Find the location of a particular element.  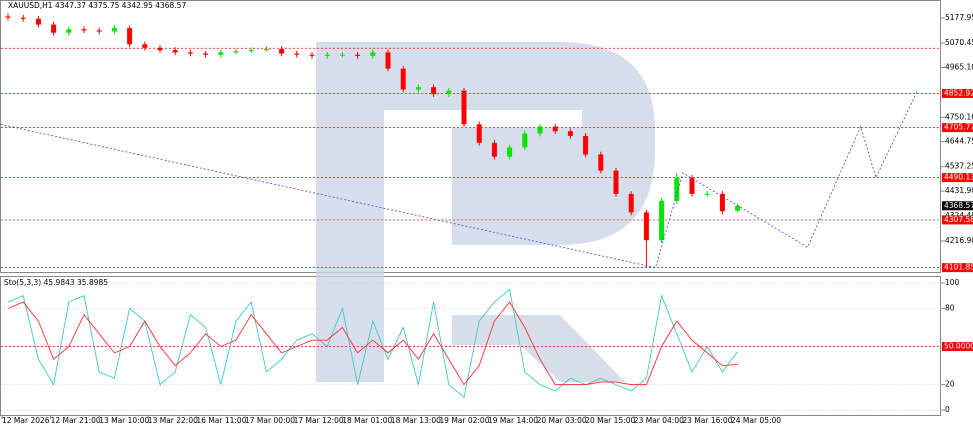

low: 4342.95 is located at coordinates (137, 5).